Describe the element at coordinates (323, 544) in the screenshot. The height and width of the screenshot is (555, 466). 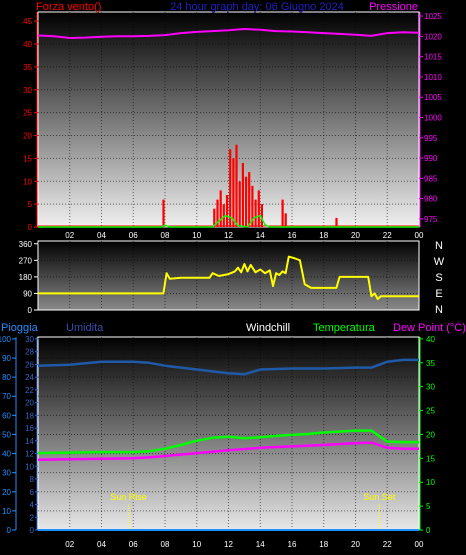
I see `x-tick-label-bottom: 18` at that location.